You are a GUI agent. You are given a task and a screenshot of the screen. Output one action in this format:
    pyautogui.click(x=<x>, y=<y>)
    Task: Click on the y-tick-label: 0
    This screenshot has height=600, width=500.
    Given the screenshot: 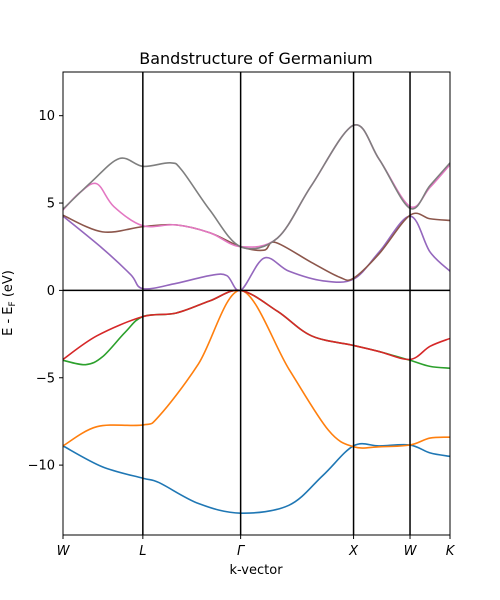 What is the action you would take?
    pyautogui.click(x=51, y=291)
    